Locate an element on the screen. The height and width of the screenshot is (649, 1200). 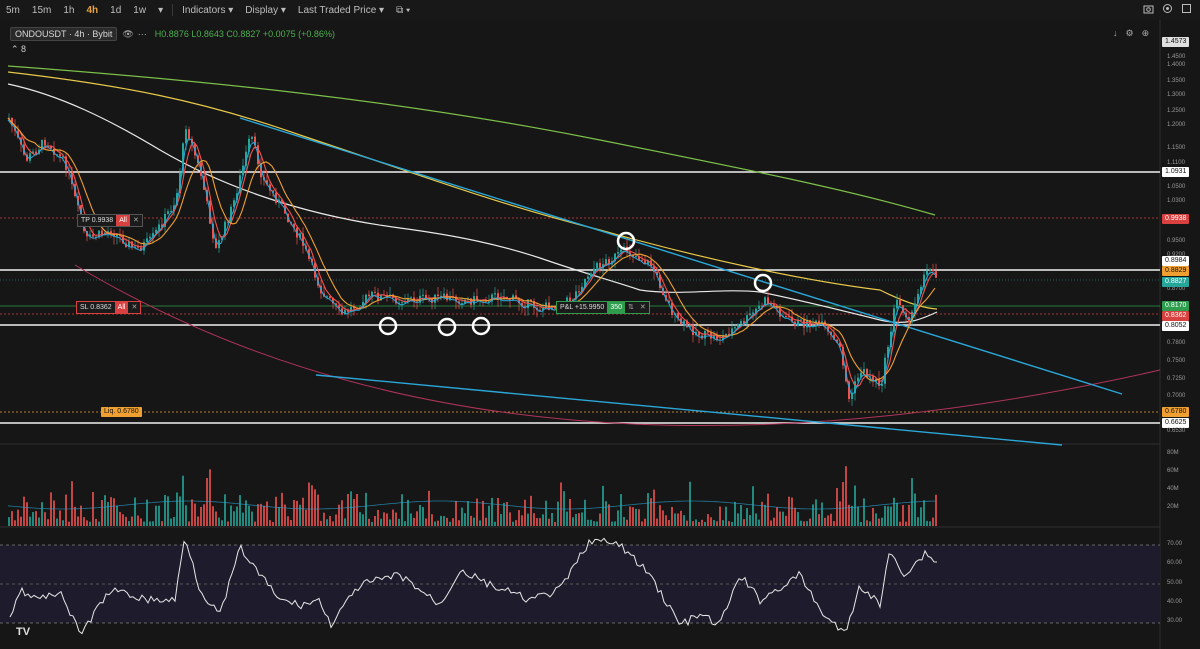
position-label: P&L +15.9950 350 ⇅ ✕ is located at coordinates (603, 307).